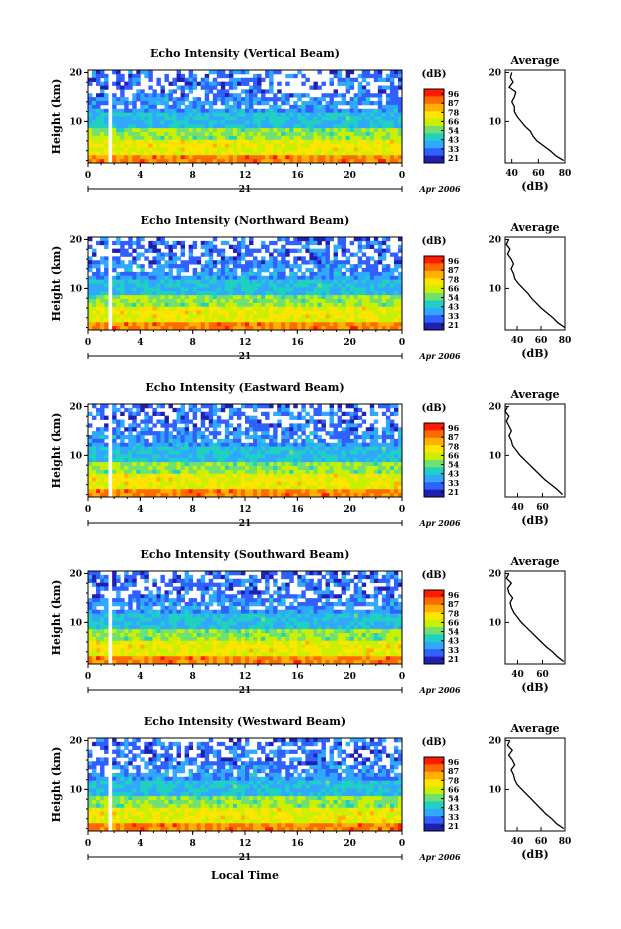 This screenshot has height=929, width=621. What do you see at coordinates (245, 554) in the screenshot?
I see `panel-title: Echo Intensity (Southward Beam)` at bounding box center [245, 554].